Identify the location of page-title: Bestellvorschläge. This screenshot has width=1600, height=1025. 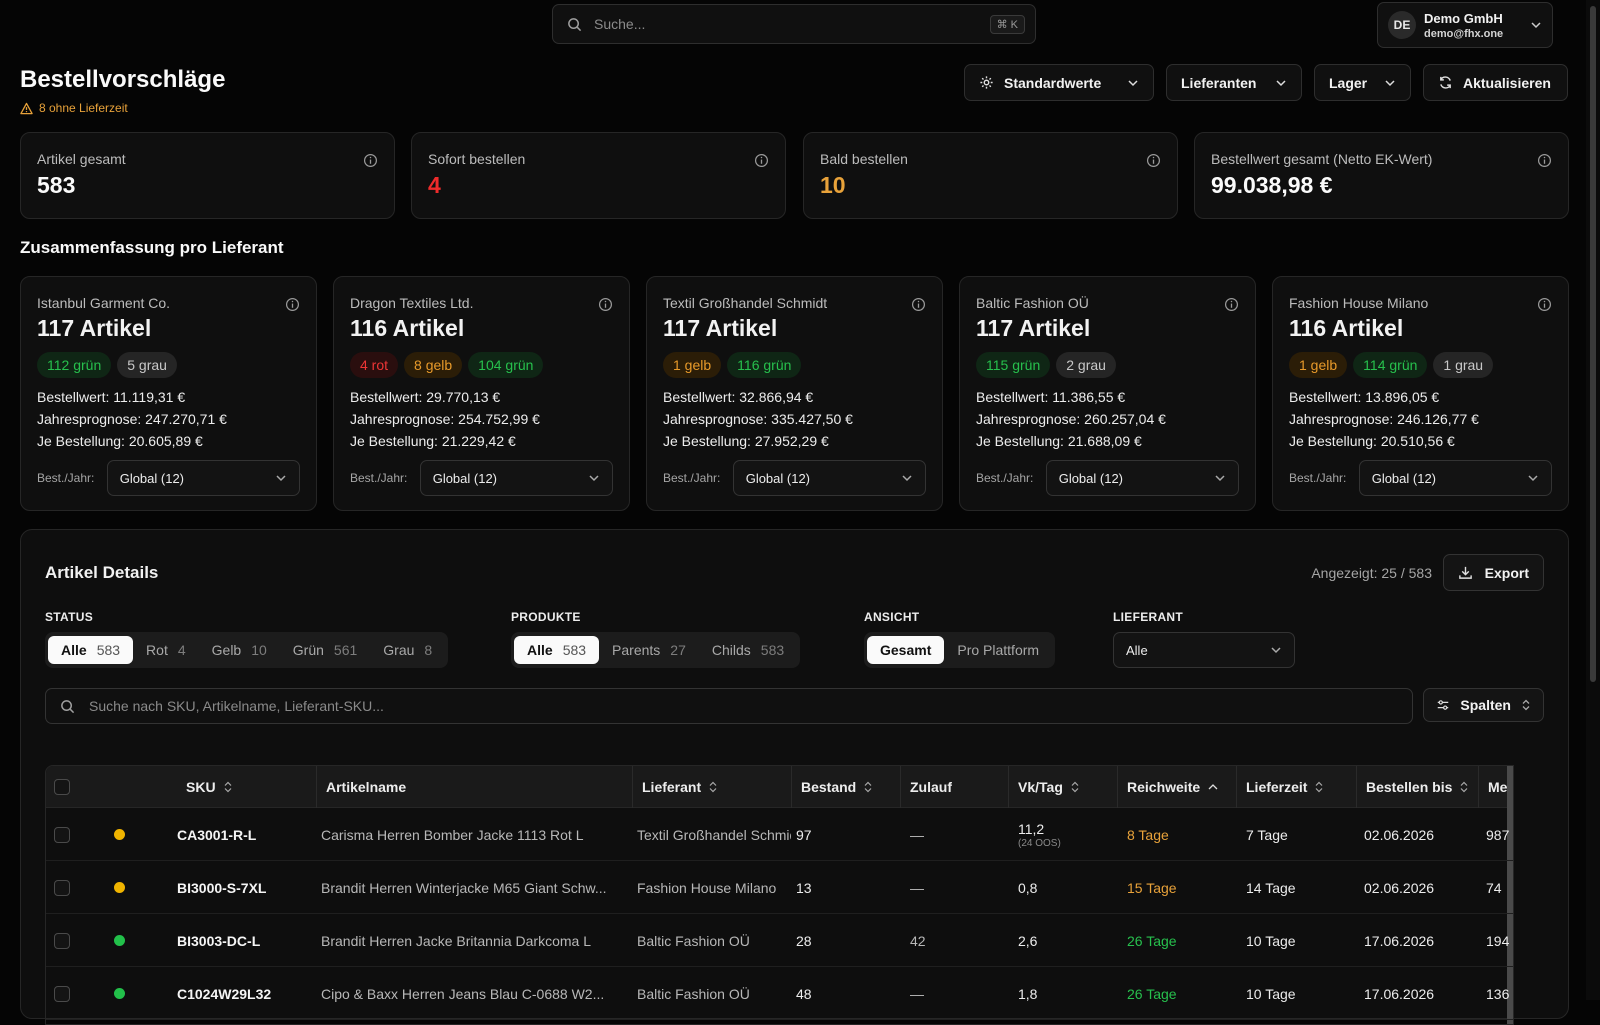
(123, 79).